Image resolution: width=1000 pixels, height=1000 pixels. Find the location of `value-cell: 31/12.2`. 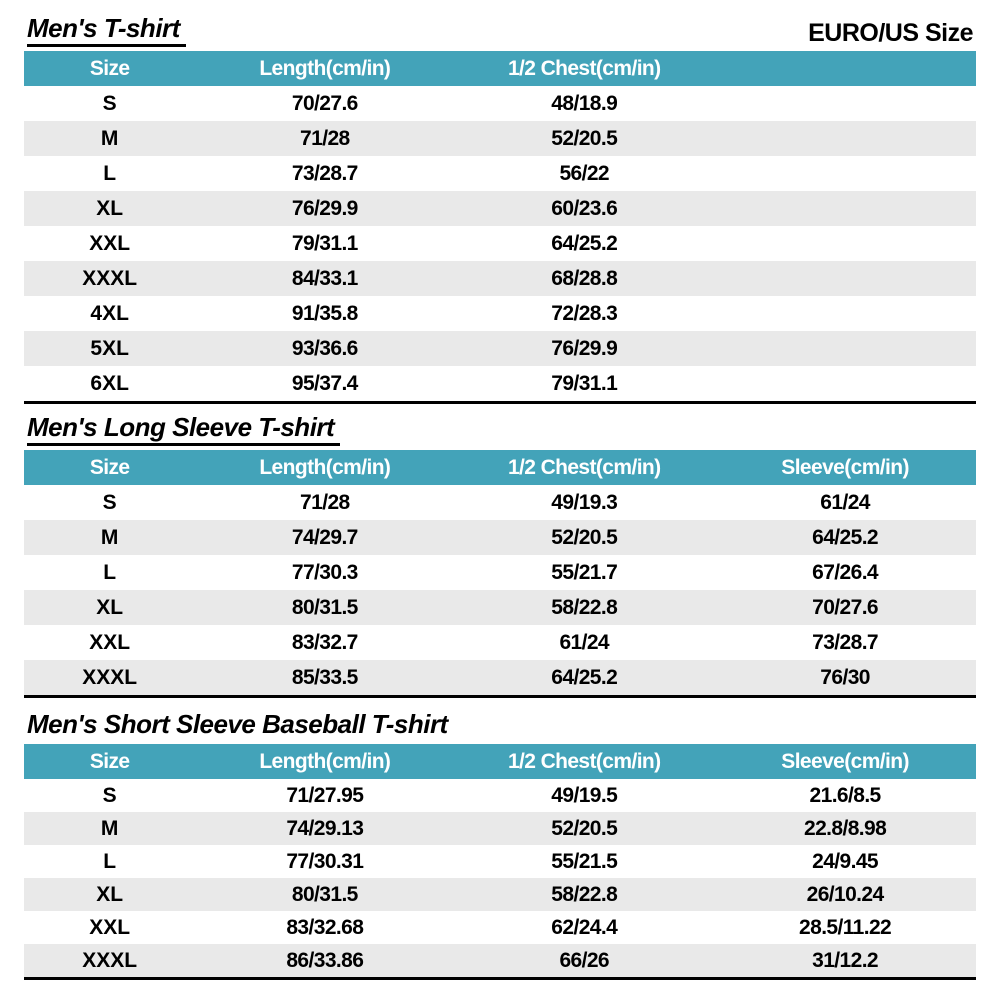

value-cell: 31/12.2 is located at coordinates (845, 960).